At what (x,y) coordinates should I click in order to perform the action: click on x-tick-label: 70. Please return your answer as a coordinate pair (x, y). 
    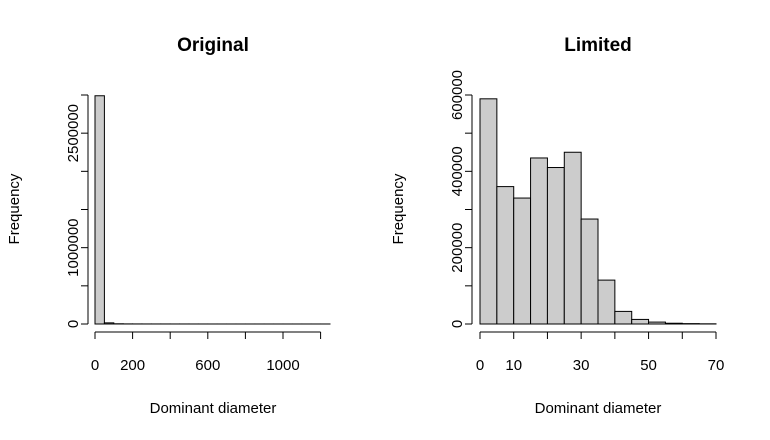
    Looking at the image, I should click on (716, 365).